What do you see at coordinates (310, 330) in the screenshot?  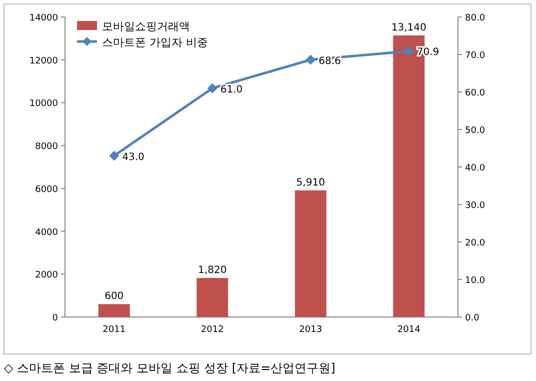 I see `x-tick-label: 2013` at bounding box center [310, 330].